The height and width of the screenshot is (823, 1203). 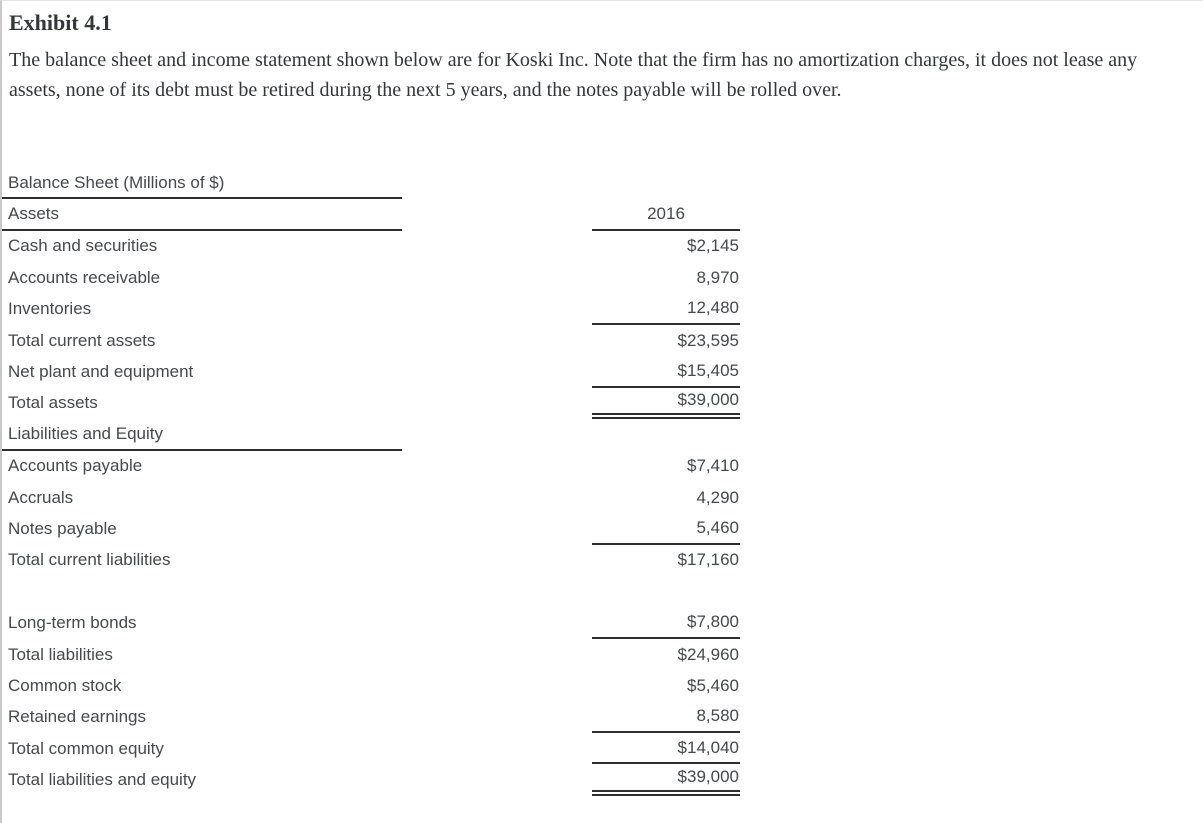 I want to click on row-value: $17,160, so click(x=708, y=560).